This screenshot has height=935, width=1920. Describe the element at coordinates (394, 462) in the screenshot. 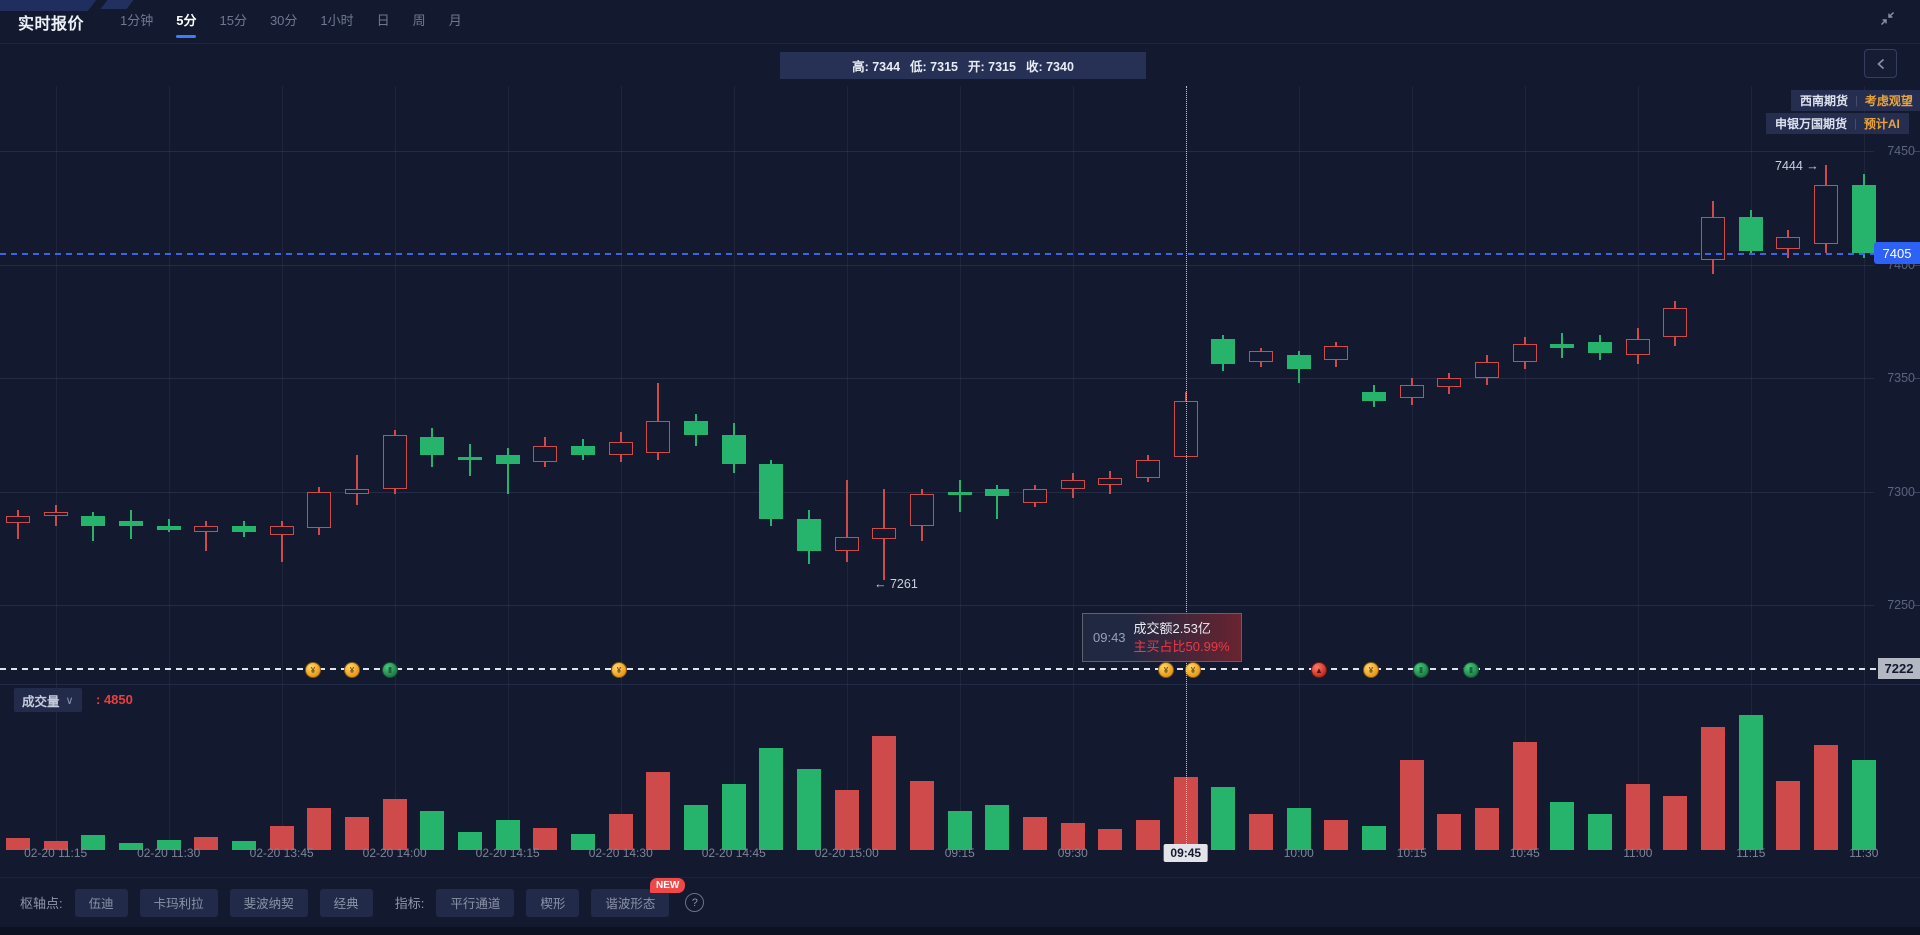

I see `candle-body-14:00` at that location.